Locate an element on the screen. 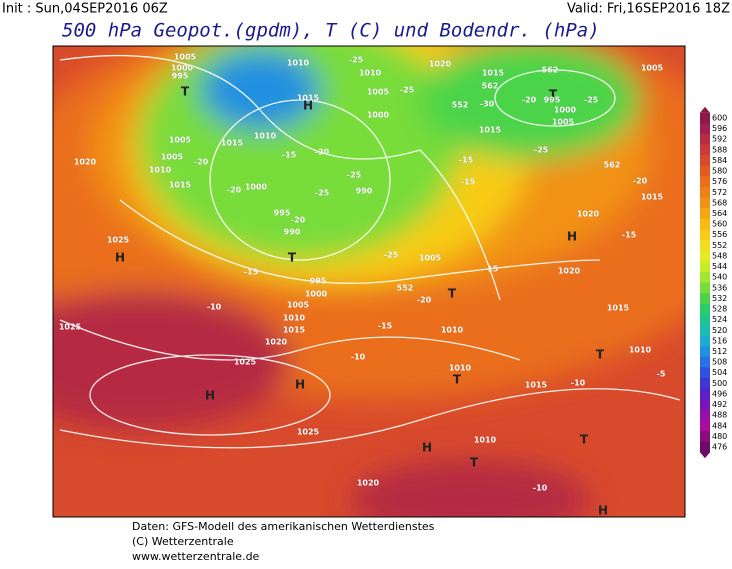 The width and height of the screenshot is (732, 569). colorbar-label: 504 is located at coordinates (719, 372).